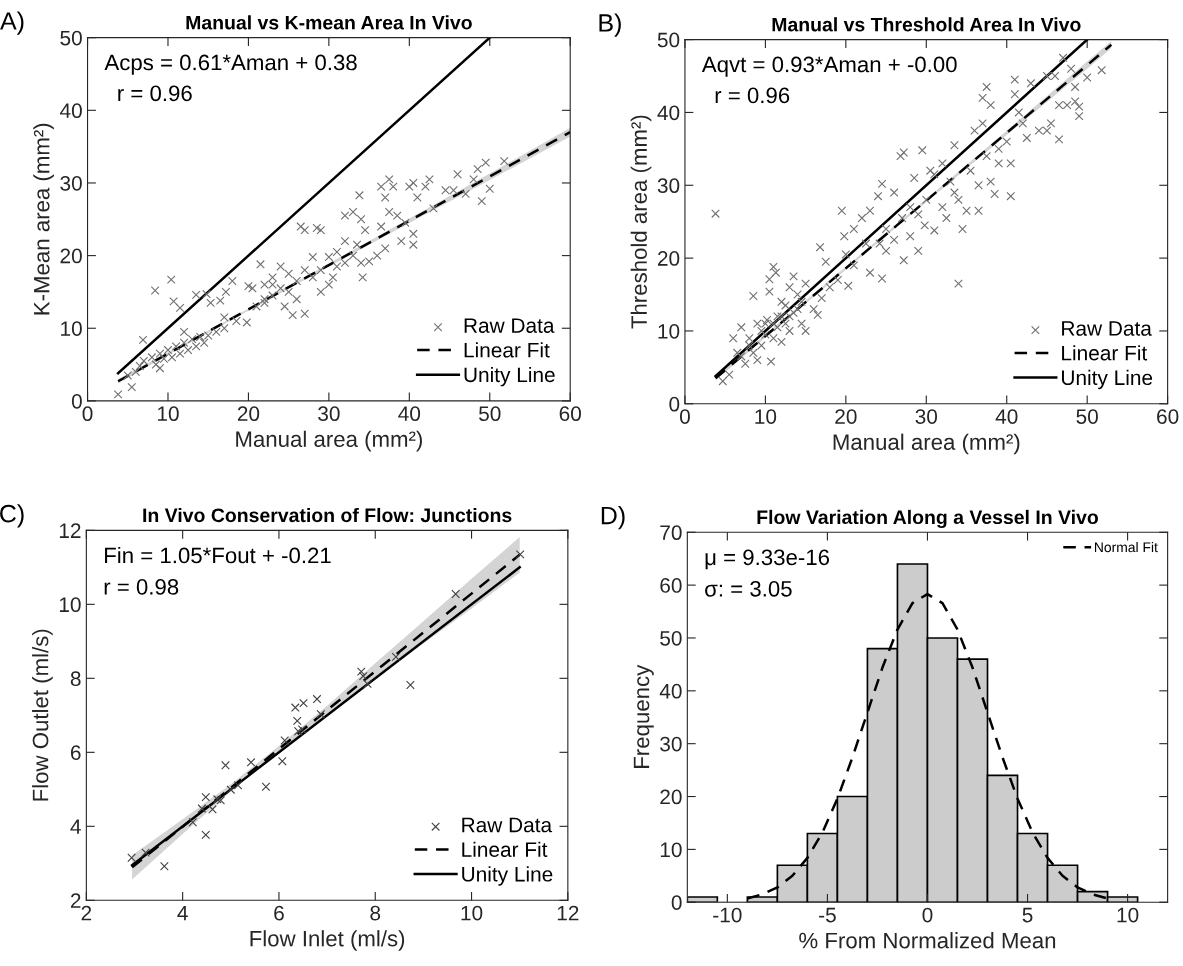 This screenshot has width=1183, height=966. What do you see at coordinates (75, 900) in the screenshot?
I see `y-tick-label: 2` at bounding box center [75, 900].